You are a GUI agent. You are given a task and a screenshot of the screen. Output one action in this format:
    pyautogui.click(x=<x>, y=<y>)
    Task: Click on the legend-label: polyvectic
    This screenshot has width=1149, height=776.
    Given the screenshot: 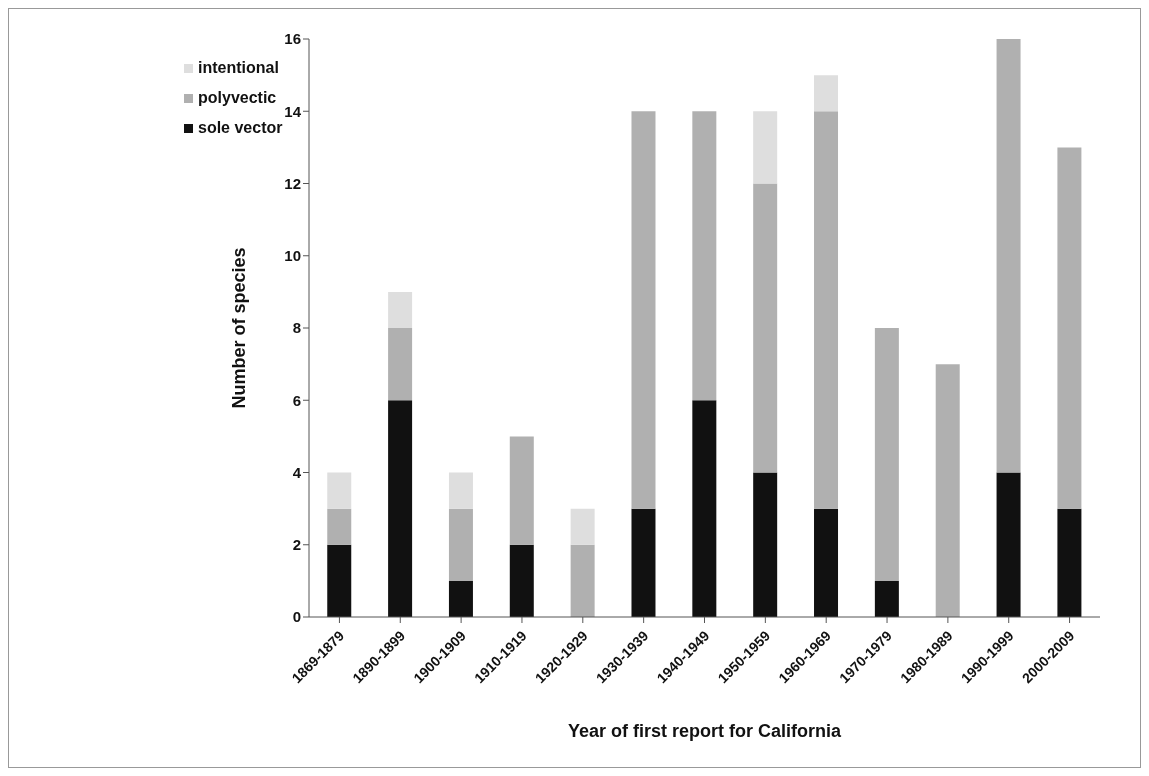 What is the action you would take?
    pyautogui.click(x=237, y=98)
    